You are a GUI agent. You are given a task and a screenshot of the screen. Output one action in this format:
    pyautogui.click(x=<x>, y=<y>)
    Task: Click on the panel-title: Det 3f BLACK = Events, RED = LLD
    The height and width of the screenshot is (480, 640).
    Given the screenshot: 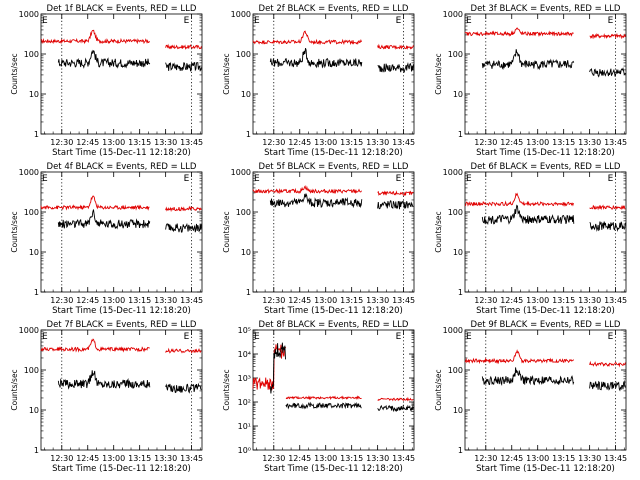 What is the action you would take?
    pyautogui.click(x=546, y=9)
    